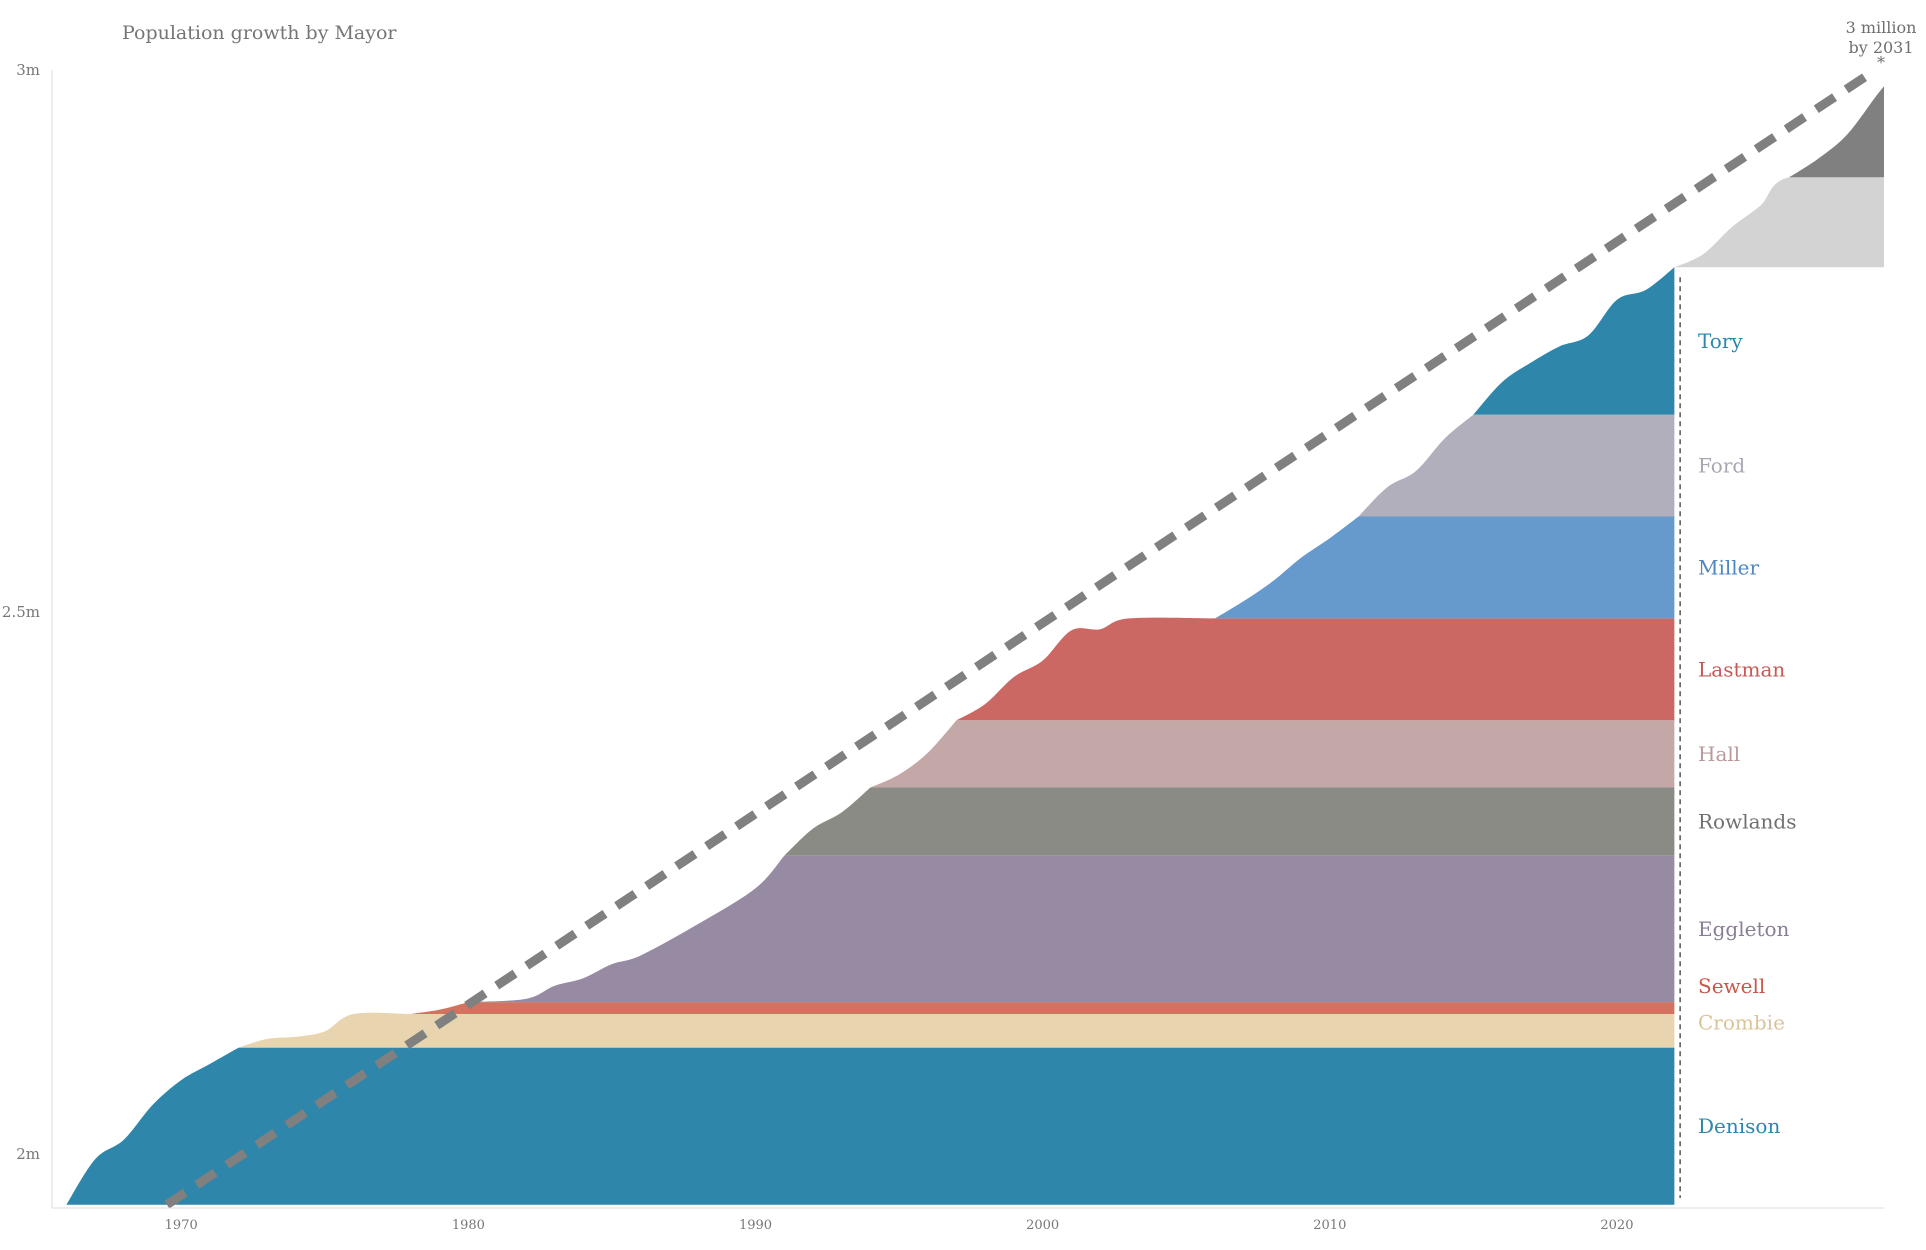 The image size is (1926, 1250). Describe the element at coordinates (1229, 821) in the screenshot. I see `area-rowlands` at that location.